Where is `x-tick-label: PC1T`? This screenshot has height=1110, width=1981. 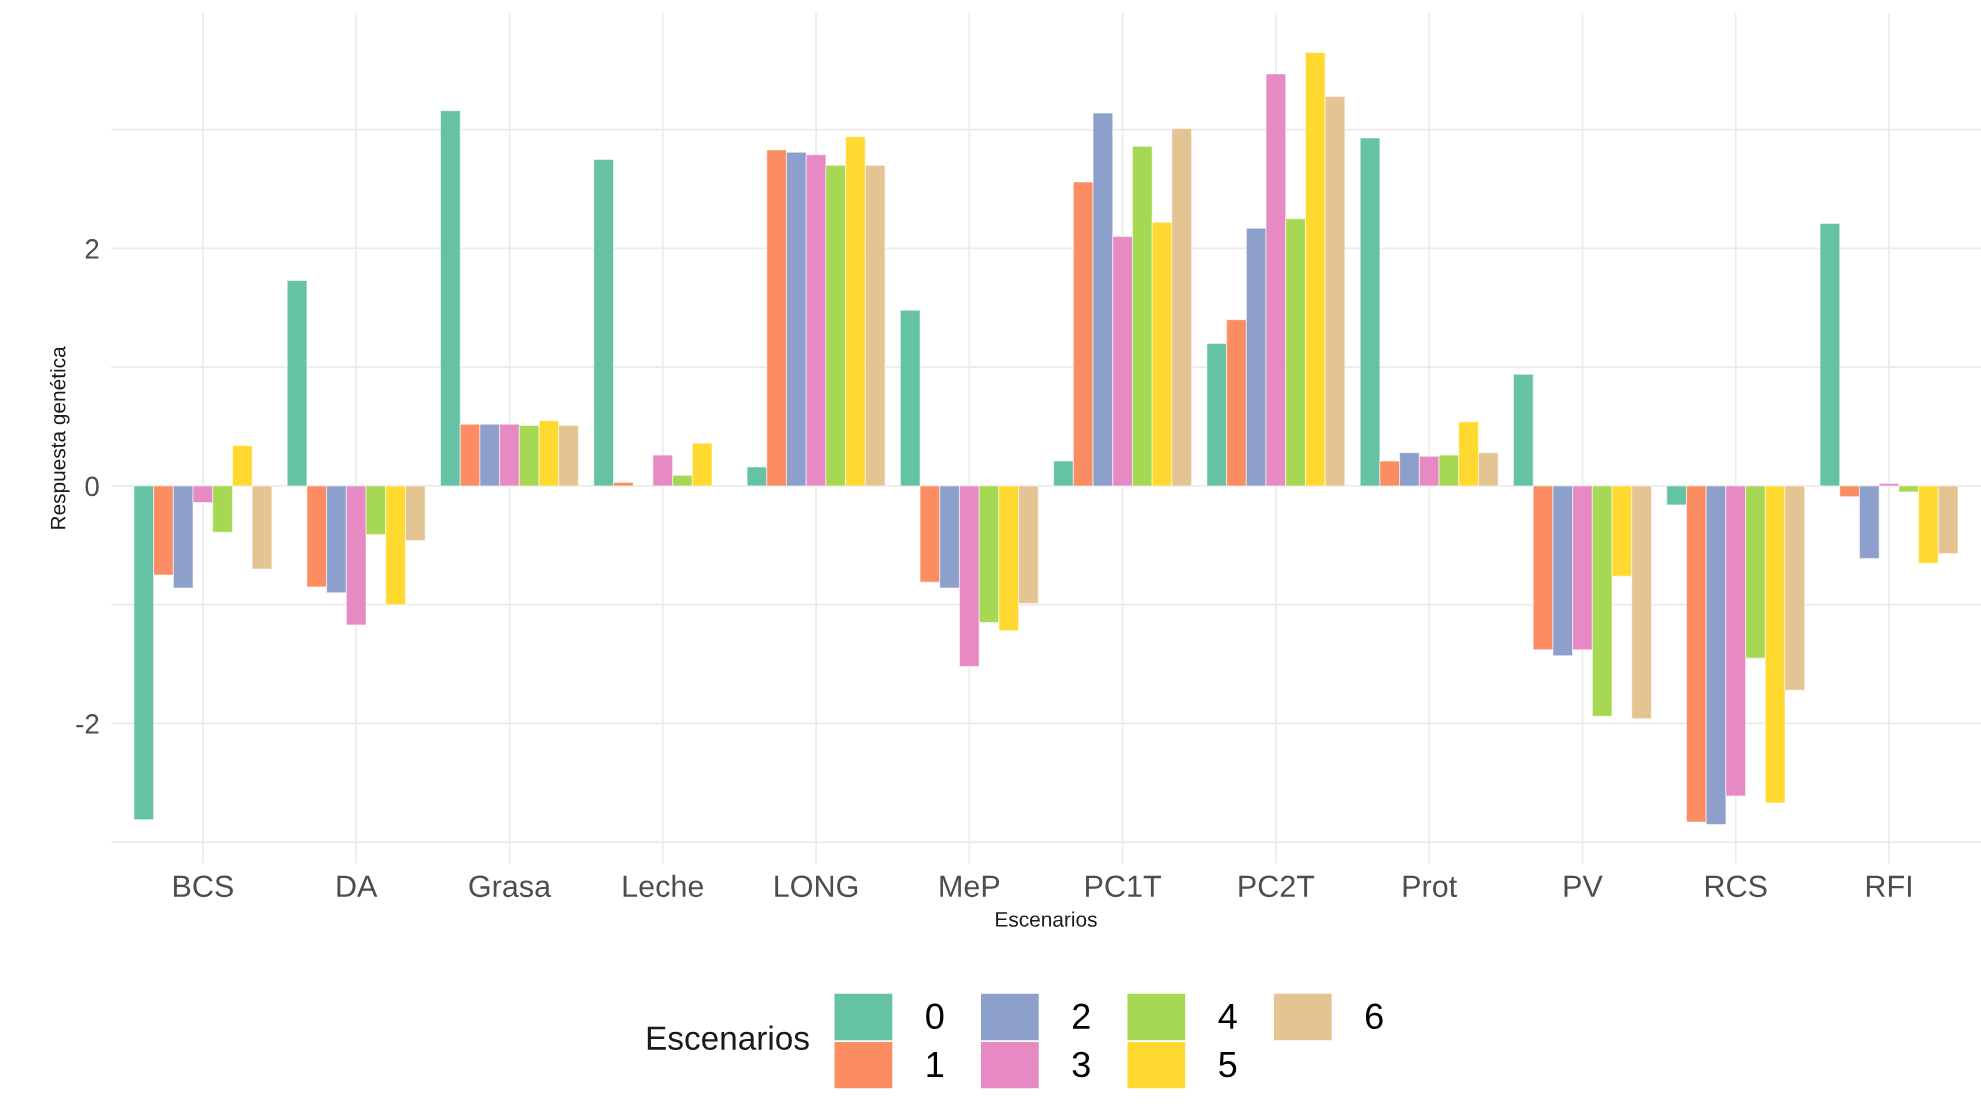 x-tick-label: PC1T is located at coordinates (1123, 886).